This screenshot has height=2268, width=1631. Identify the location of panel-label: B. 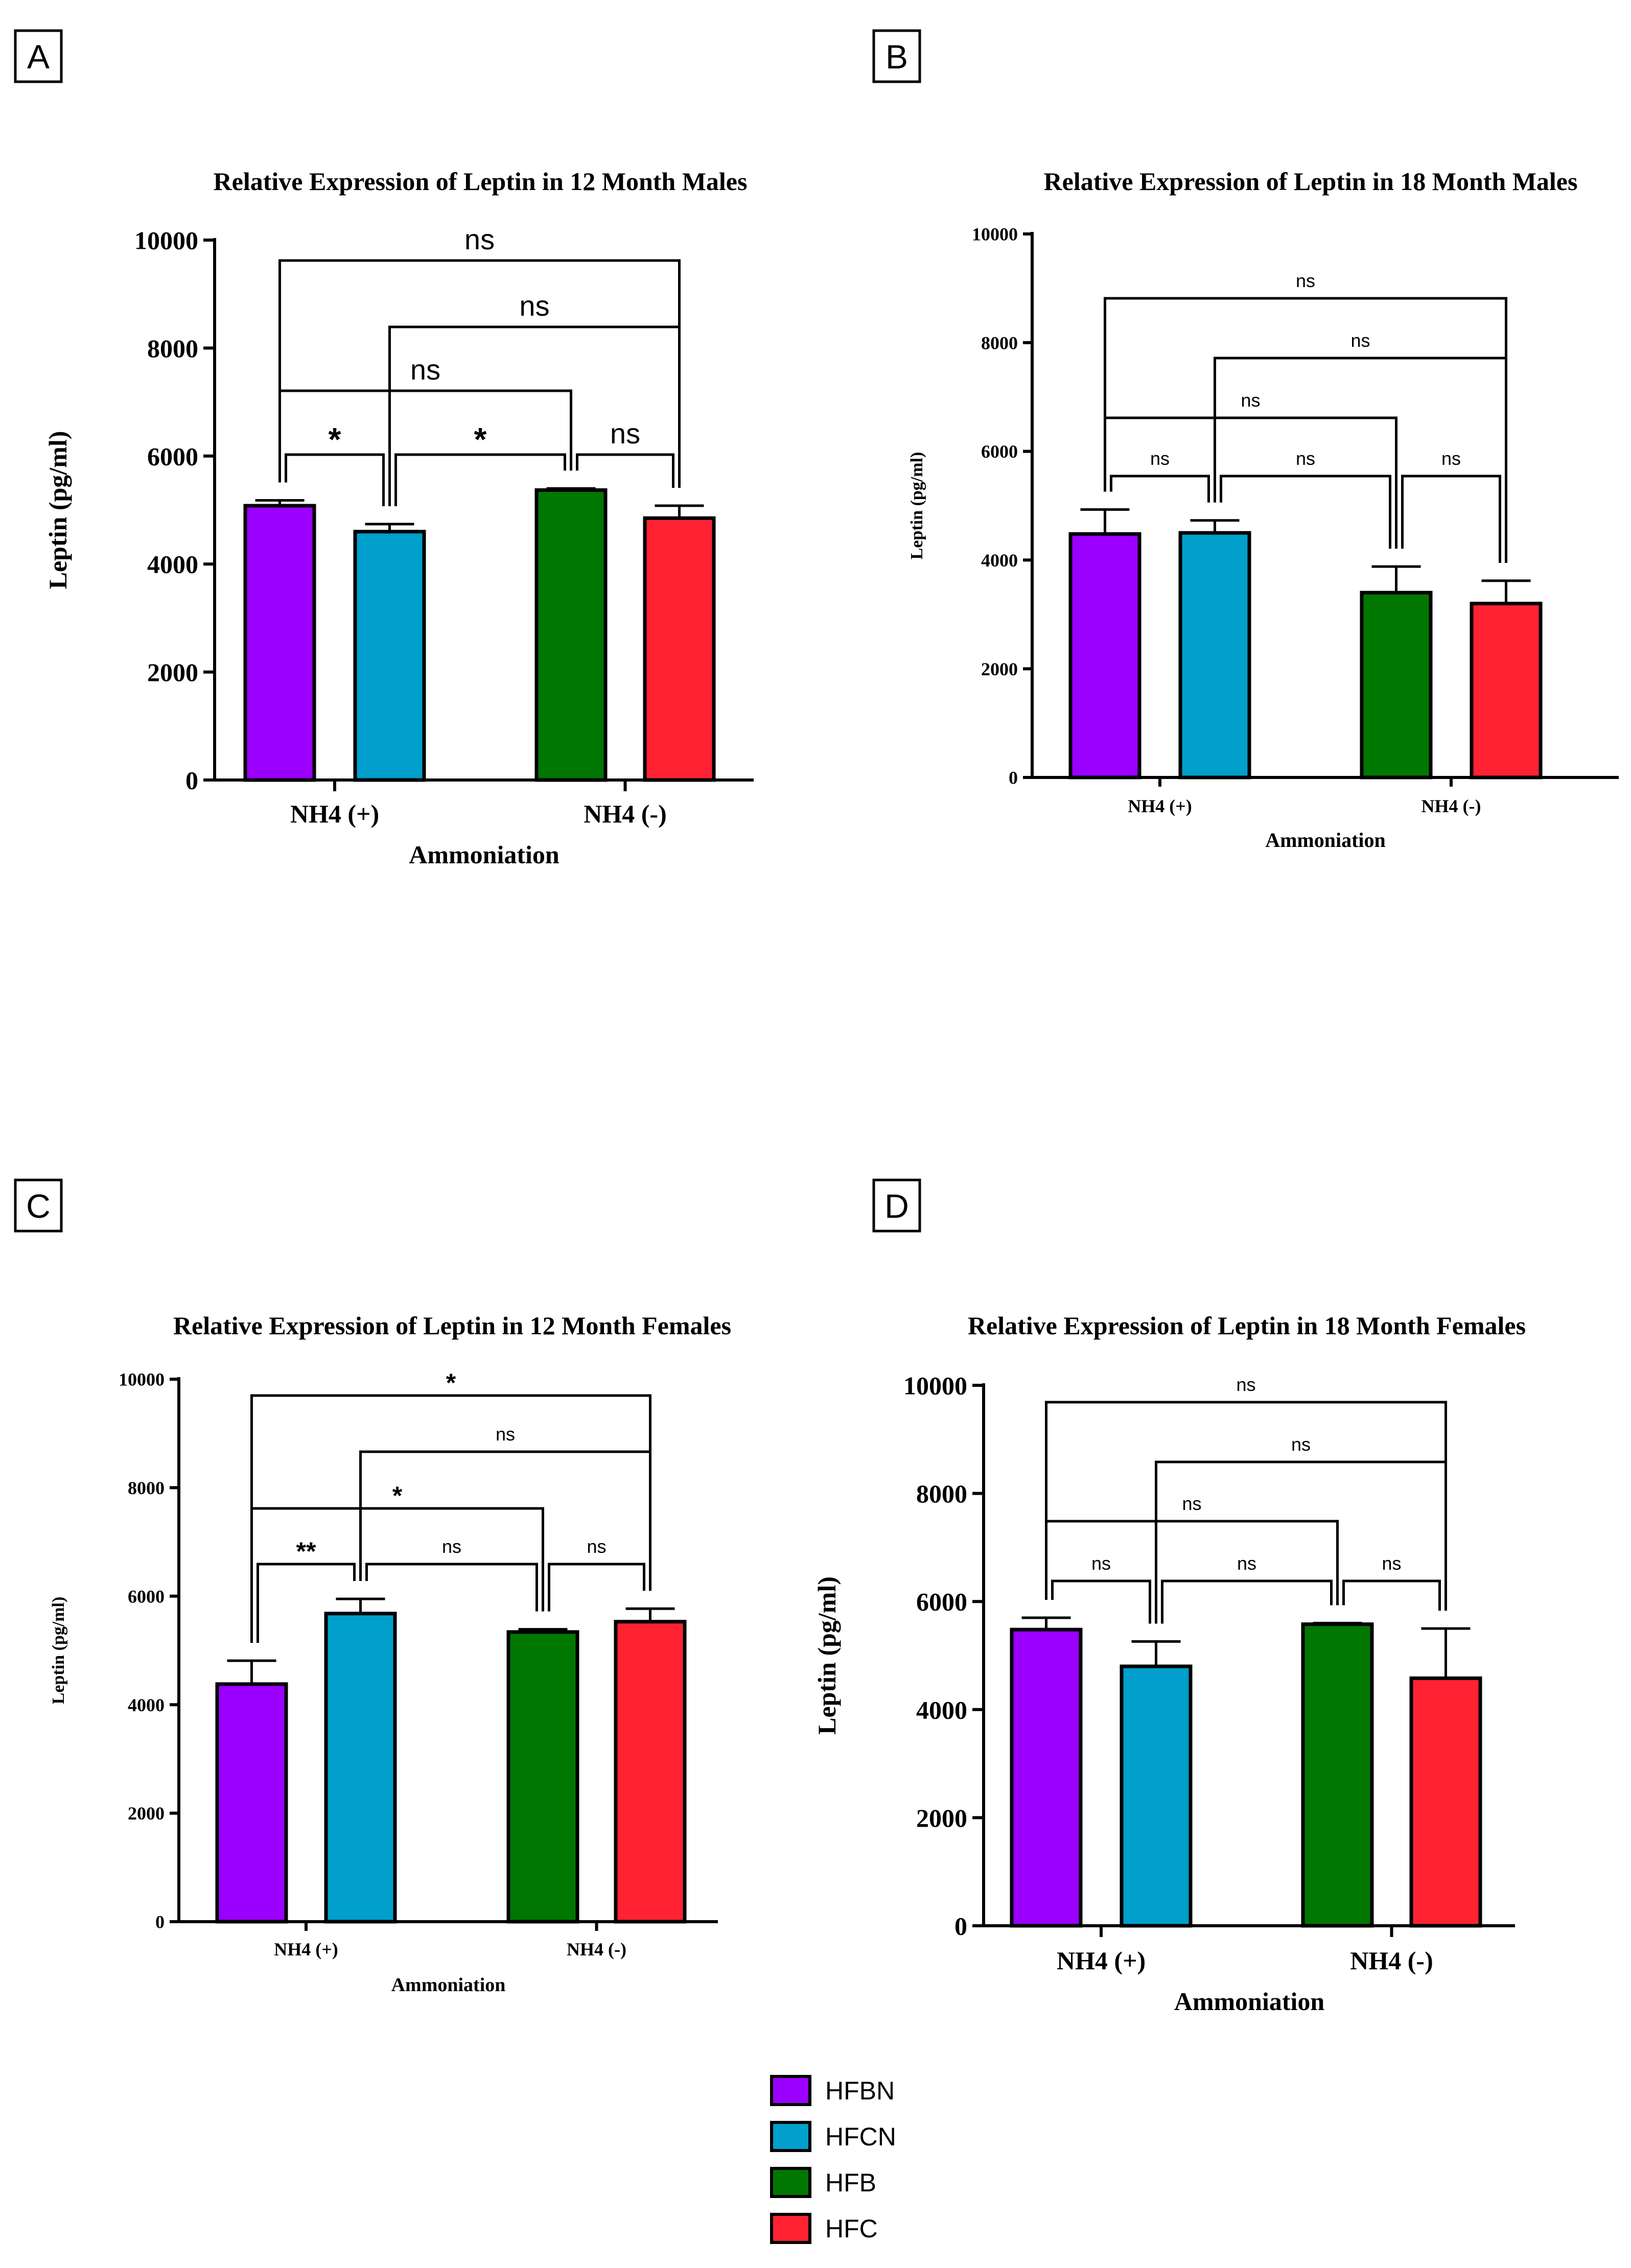
(897, 57).